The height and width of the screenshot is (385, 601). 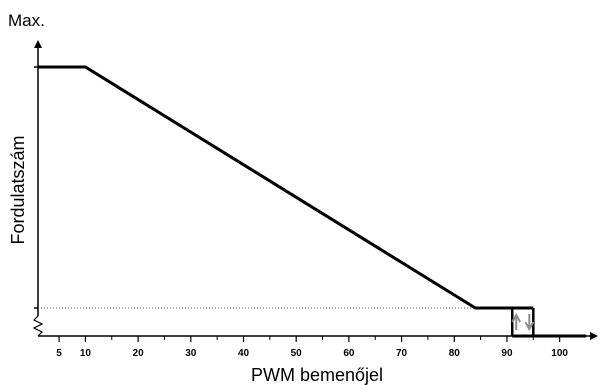 I want to click on x-tick-label: 50, so click(x=297, y=353).